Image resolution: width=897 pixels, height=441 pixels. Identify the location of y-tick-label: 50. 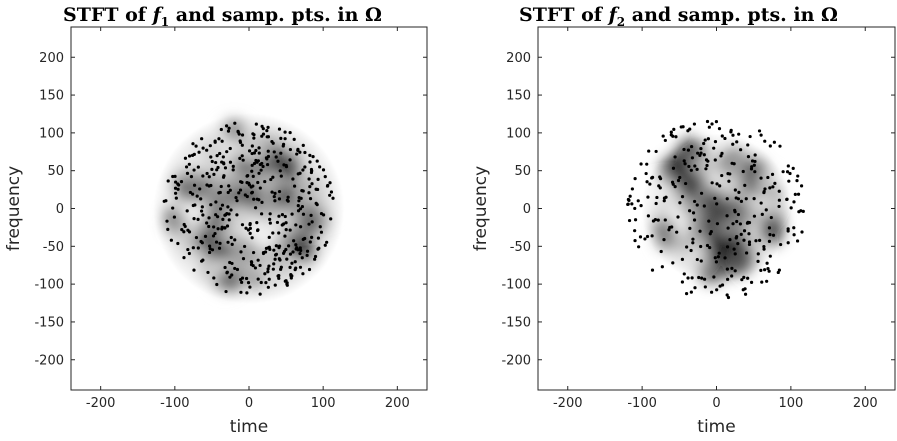
(522, 171).